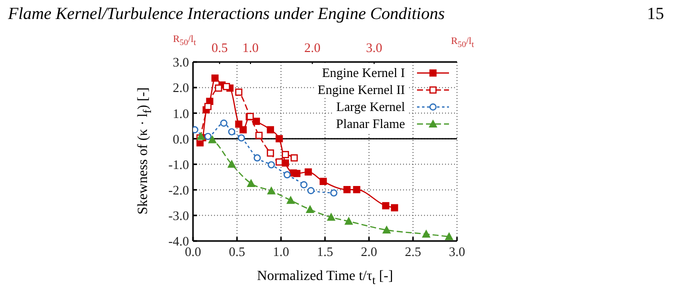 This screenshot has height=296, width=674. I want to click on y-tick-label: 0.0, so click(180, 138).